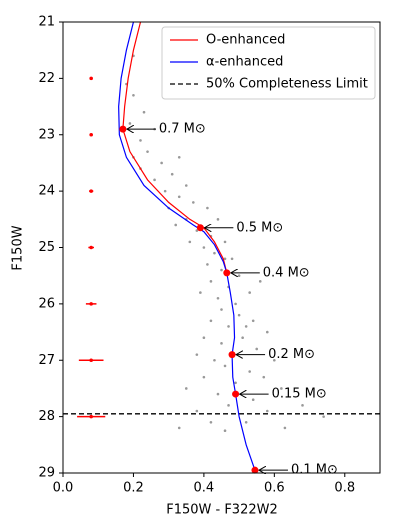 The height and width of the screenshot is (532, 400). I want to click on mass-label: 0.15 M⊙, so click(299, 394).